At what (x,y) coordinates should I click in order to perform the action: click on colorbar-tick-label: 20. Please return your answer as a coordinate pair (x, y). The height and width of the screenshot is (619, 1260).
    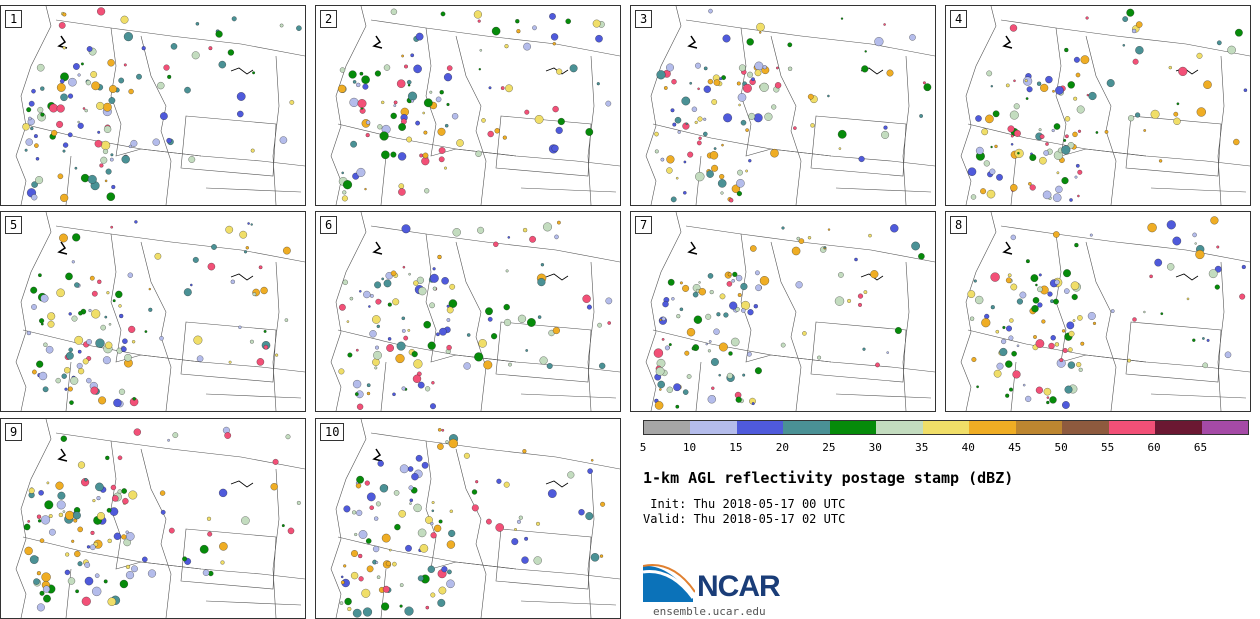
    Looking at the image, I should click on (782, 447).